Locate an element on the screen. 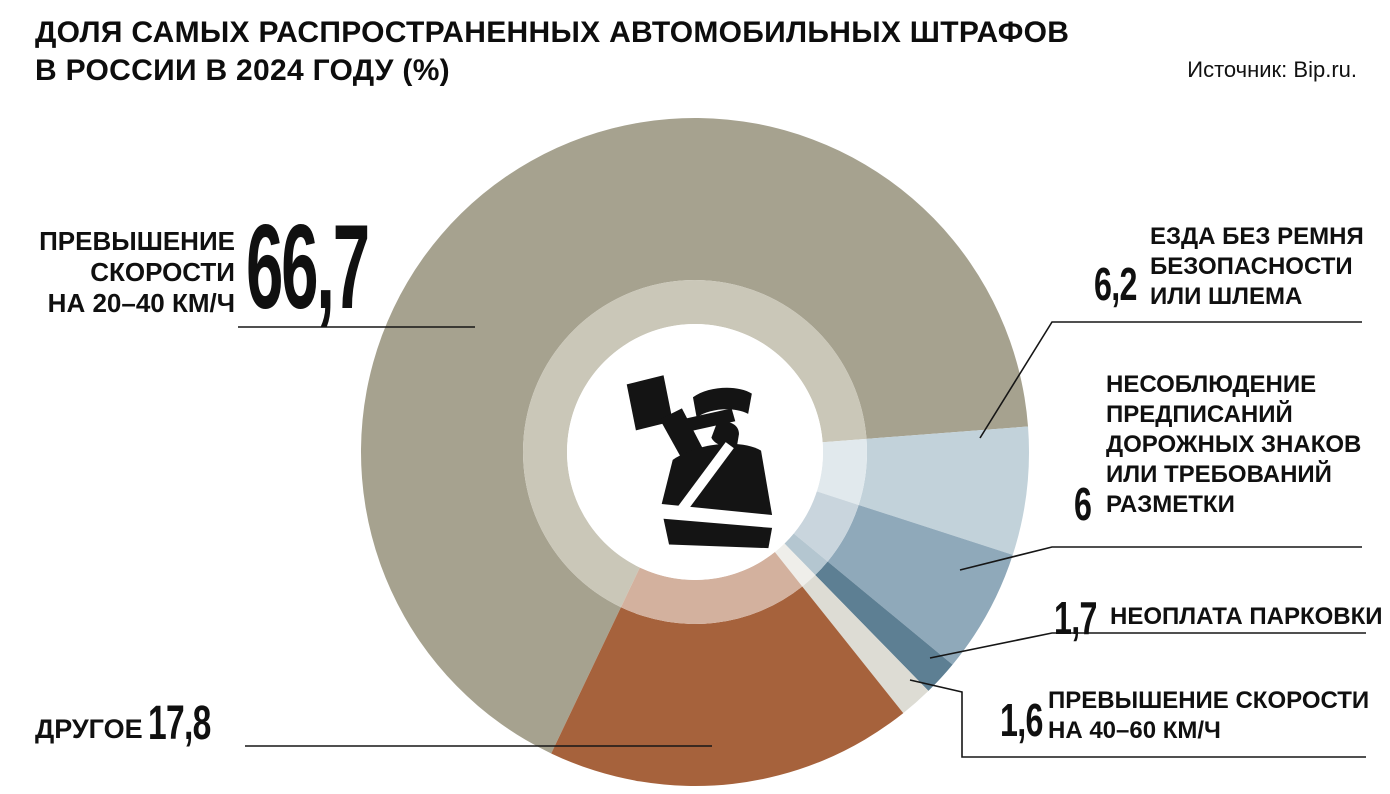  pie-slice-other-outer is located at coordinates (727, 686).